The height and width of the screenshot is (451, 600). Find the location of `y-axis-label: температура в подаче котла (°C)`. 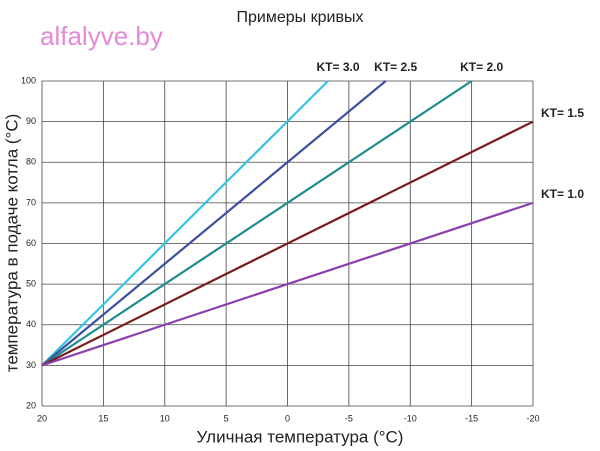

y-axis-label: температура в подаче котла (°C) is located at coordinates (11, 243).